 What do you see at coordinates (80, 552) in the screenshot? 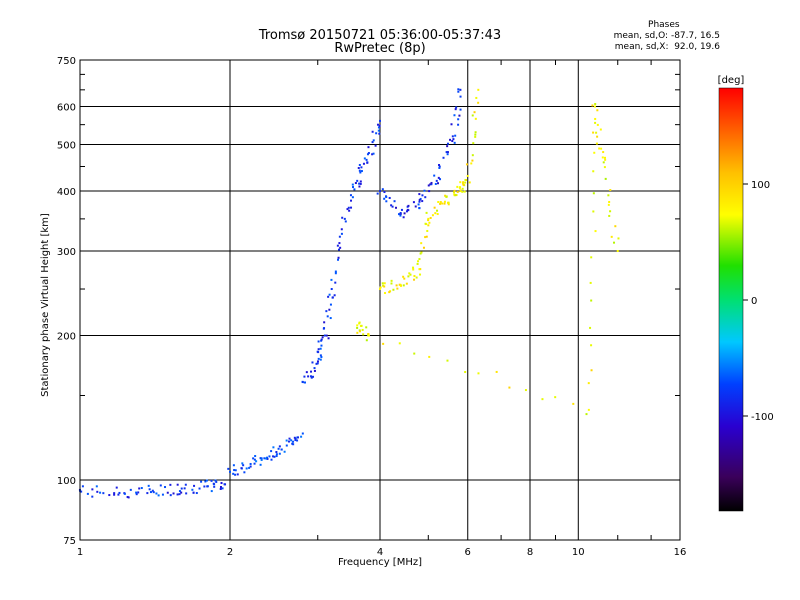
I see `x-tick-label: 1` at bounding box center [80, 552].